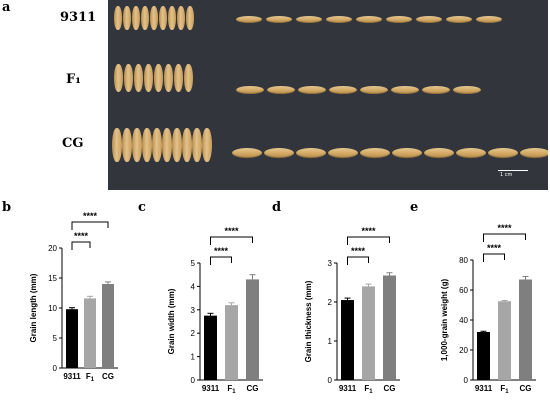 The height and width of the screenshot is (405, 550). Describe the element at coordinates (463, 320) in the screenshot. I see `y-tick-label: 40` at that location.